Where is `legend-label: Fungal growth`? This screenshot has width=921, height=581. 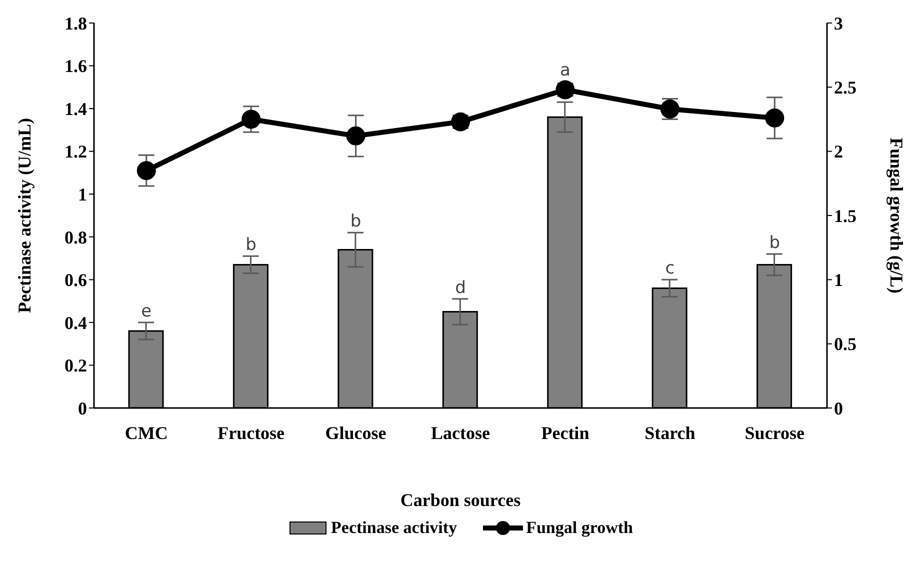 legend-label: Fungal growth is located at coordinates (579, 528).